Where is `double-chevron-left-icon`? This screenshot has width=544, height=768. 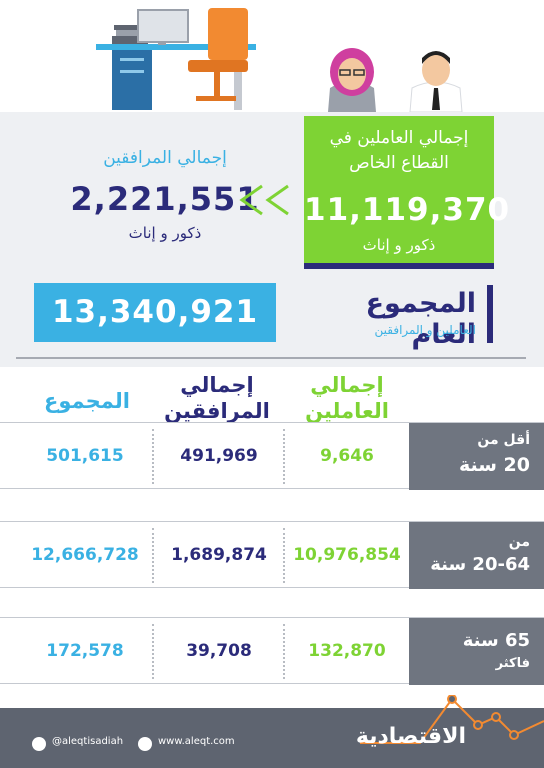 double-chevron-left-icon is located at coordinates (264, 200).